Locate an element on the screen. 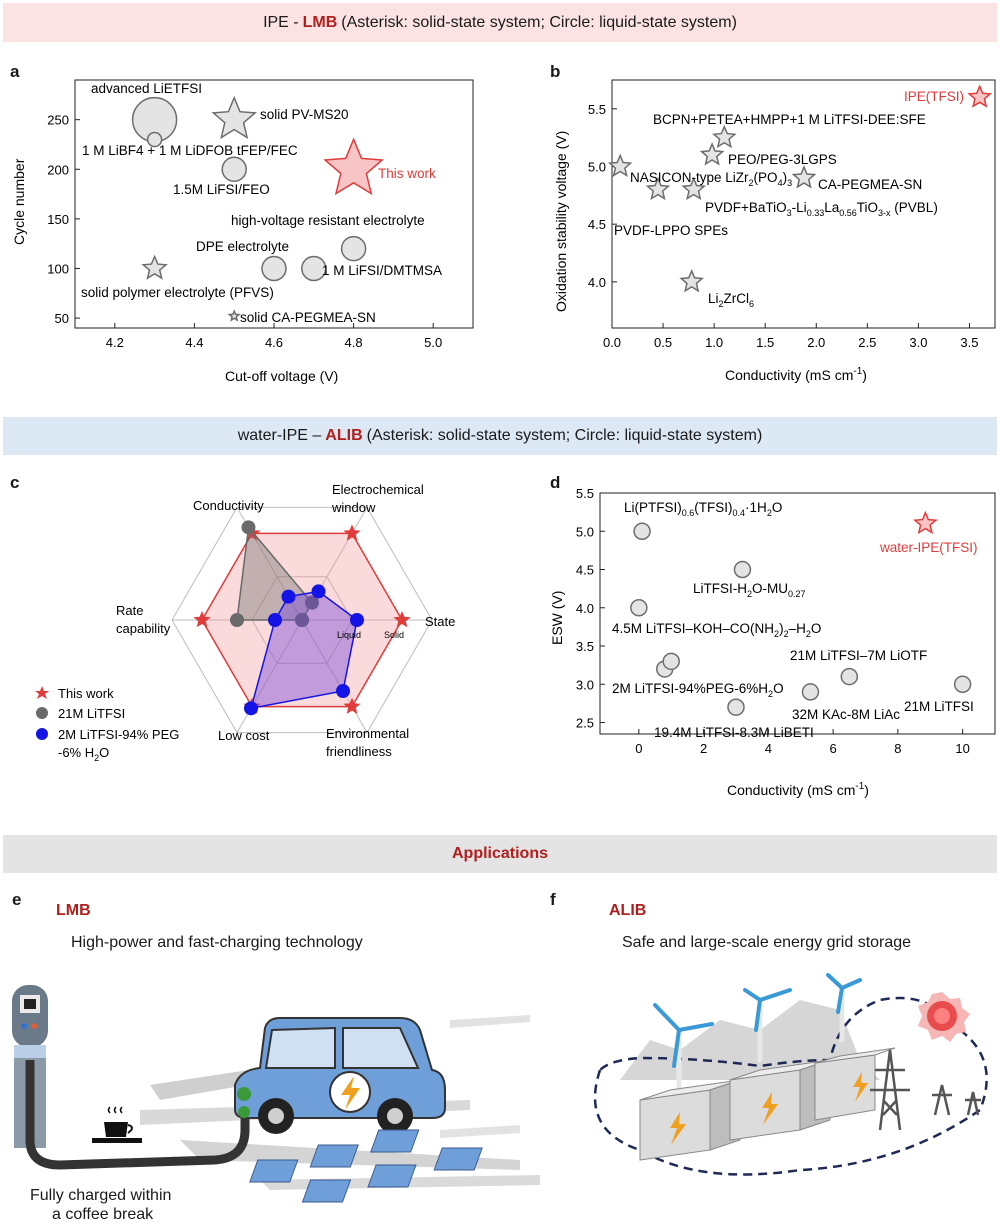 This screenshot has height=1225, width=1000. banner-ipe-prefix: IPE - is located at coordinates (281, 22).